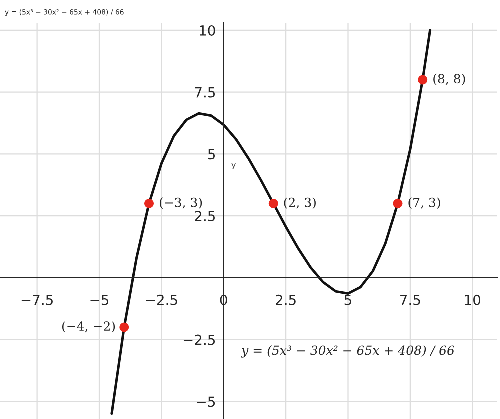 The height and width of the screenshot is (419, 500). Describe the element at coordinates (89, 327) in the screenshot. I see `annotation: (−4, −2)` at that location.